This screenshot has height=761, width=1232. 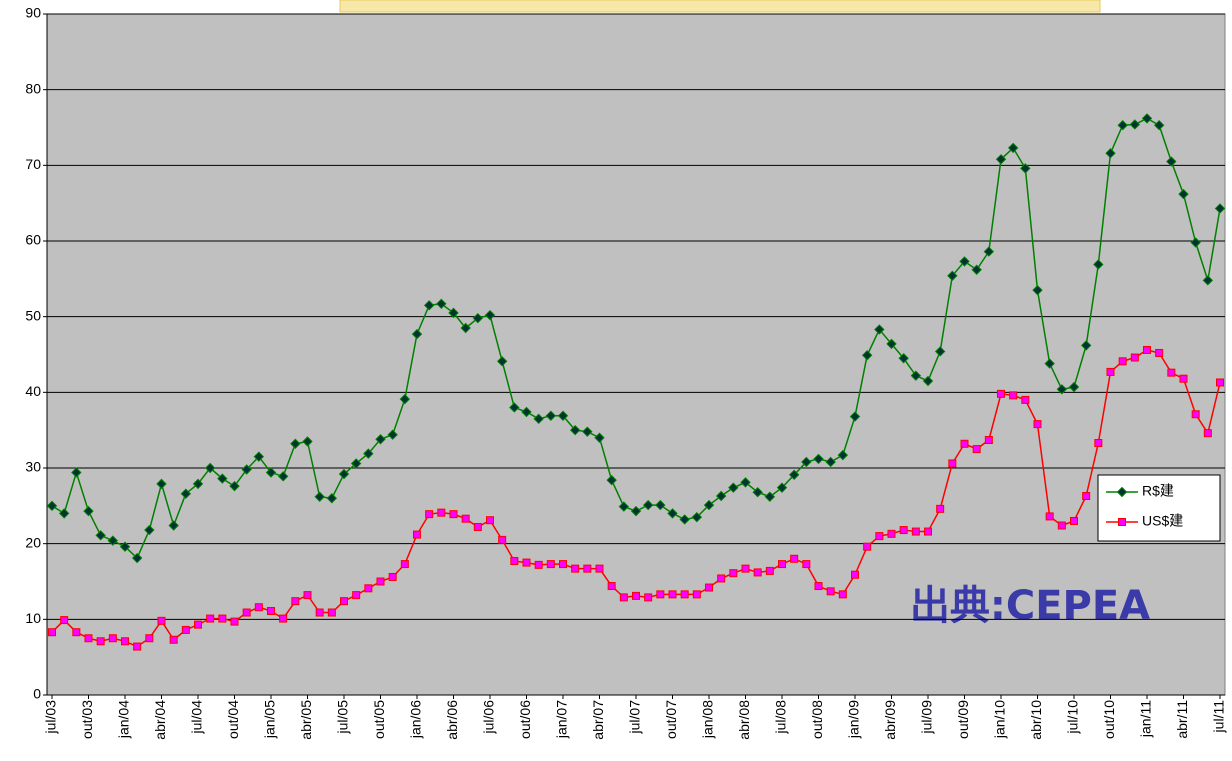 I want to click on y-tick-label: 50, so click(x=33, y=315).